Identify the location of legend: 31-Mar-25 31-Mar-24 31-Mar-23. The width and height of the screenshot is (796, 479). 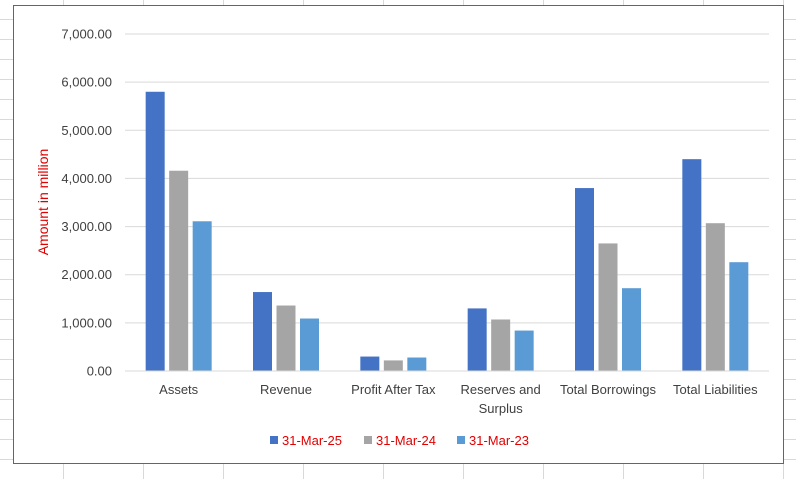
(399, 440).